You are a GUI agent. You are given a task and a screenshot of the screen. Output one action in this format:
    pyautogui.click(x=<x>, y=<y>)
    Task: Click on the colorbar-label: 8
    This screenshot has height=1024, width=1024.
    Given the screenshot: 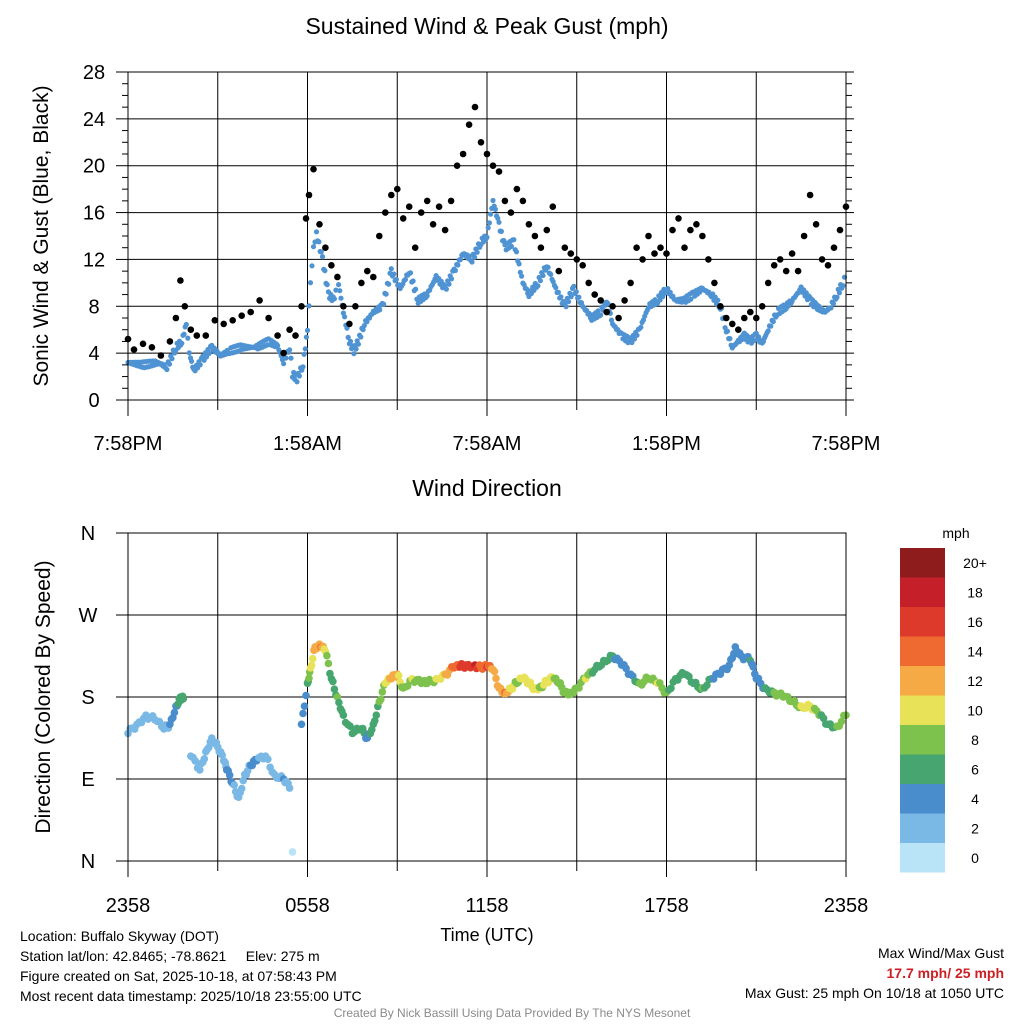 What is the action you would take?
    pyautogui.click(x=975, y=740)
    